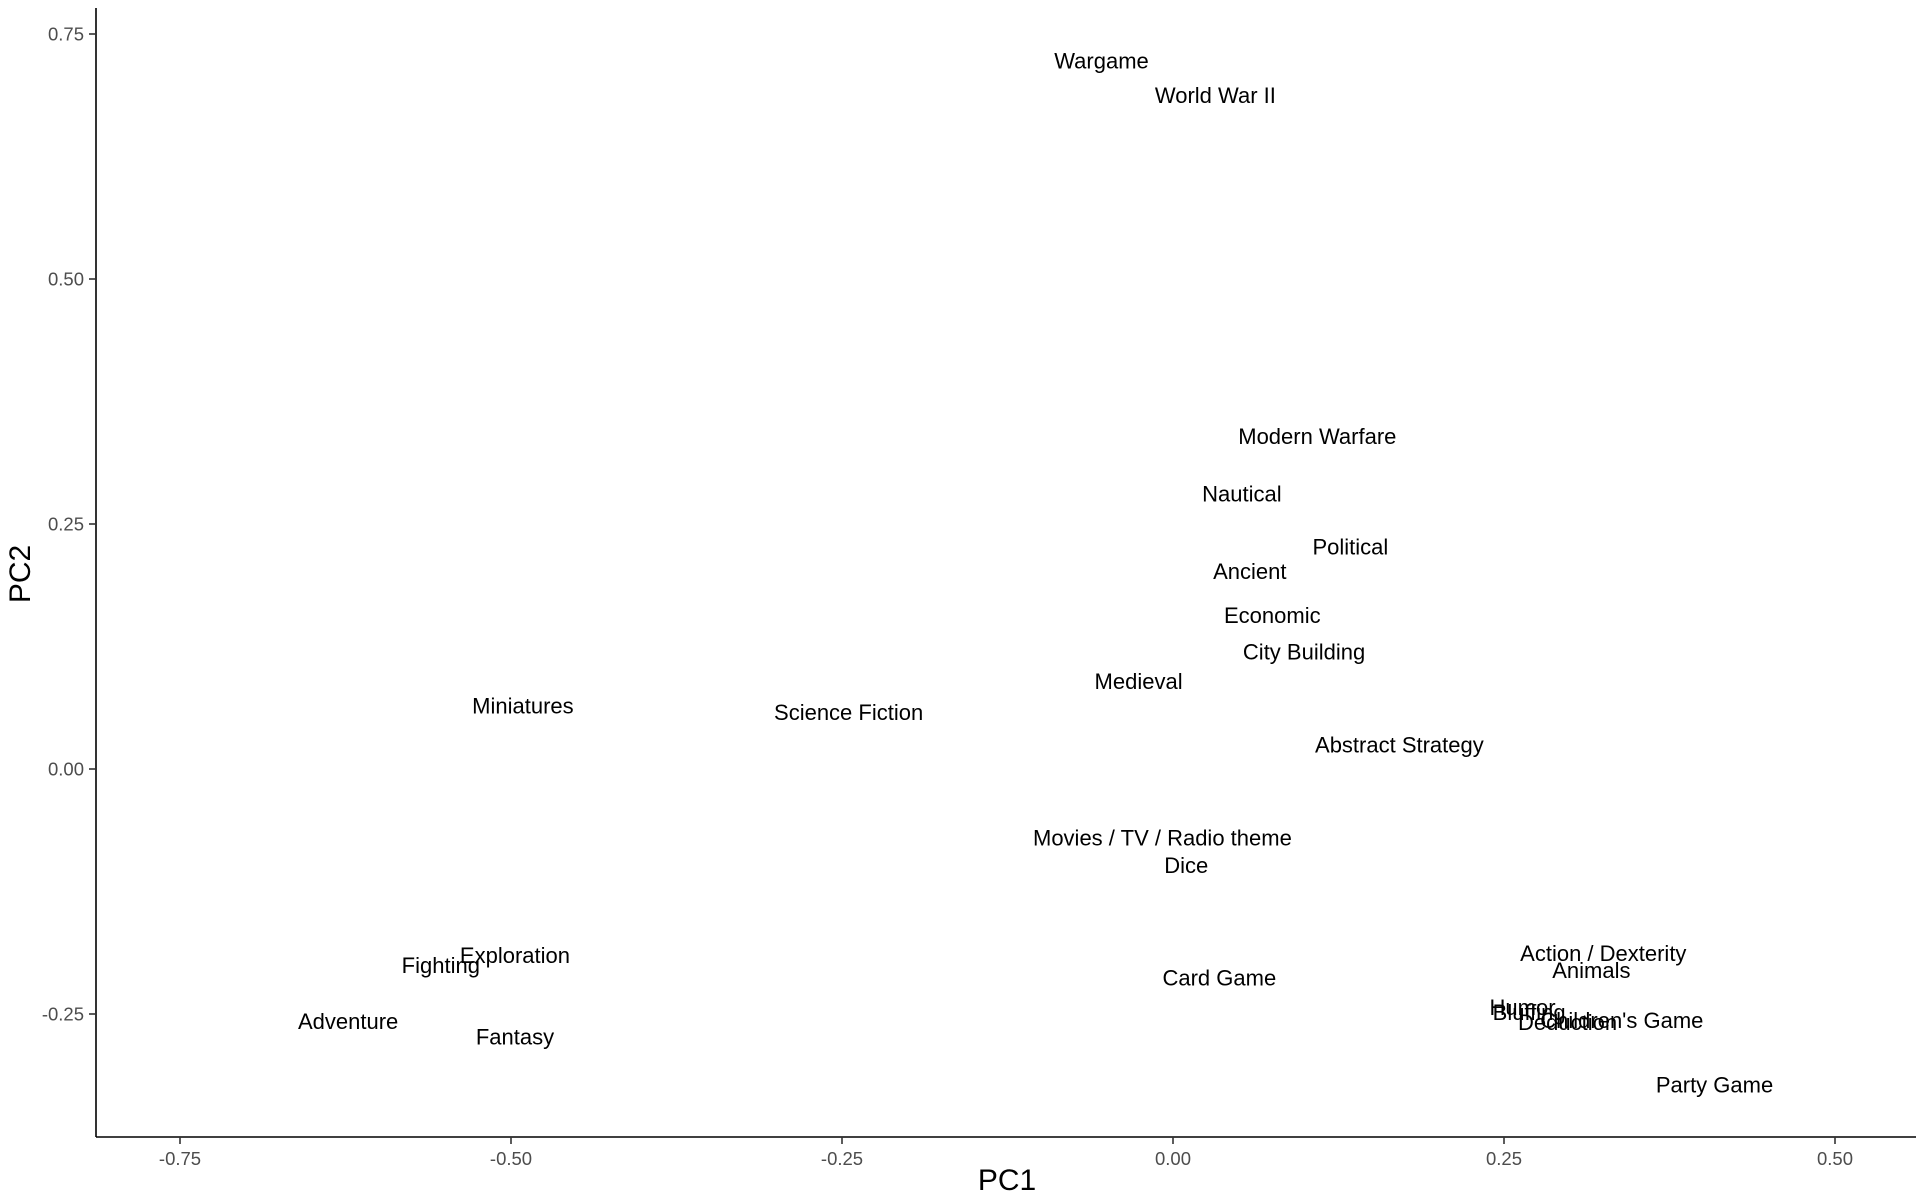 The width and height of the screenshot is (1920, 1200). Describe the element at coordinates (1835, 1158) in the screenshot. I see `x-tick-label: 0.50` at that location.